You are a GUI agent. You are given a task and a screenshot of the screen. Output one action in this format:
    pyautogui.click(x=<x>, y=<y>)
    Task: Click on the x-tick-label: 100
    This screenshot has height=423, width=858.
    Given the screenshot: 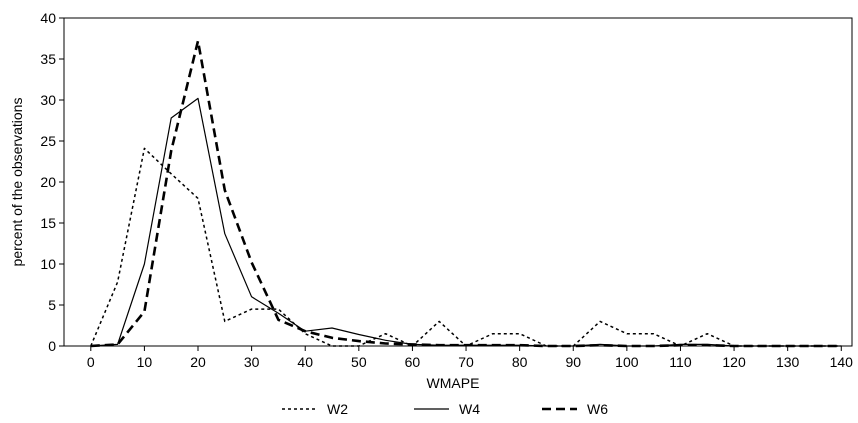 What is the action you would take?
    pyautogui.click(x=627, y=362)
    